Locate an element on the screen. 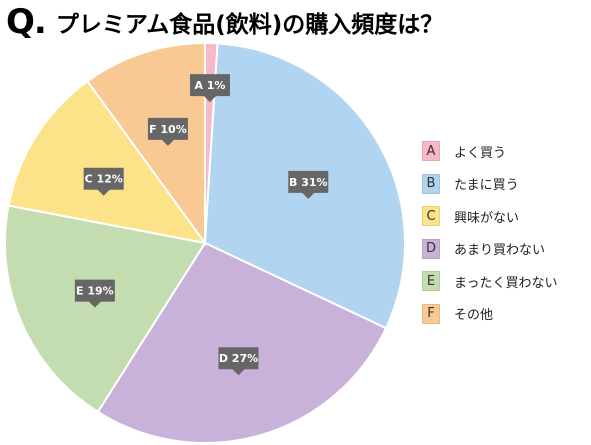 Image resolution: width=591 pixels, height=445 pixels. legend: A よく買う B たまに買う C 興味がない D あまり買わない E まったく買わない F その他 is located at coordinates (489, 238).